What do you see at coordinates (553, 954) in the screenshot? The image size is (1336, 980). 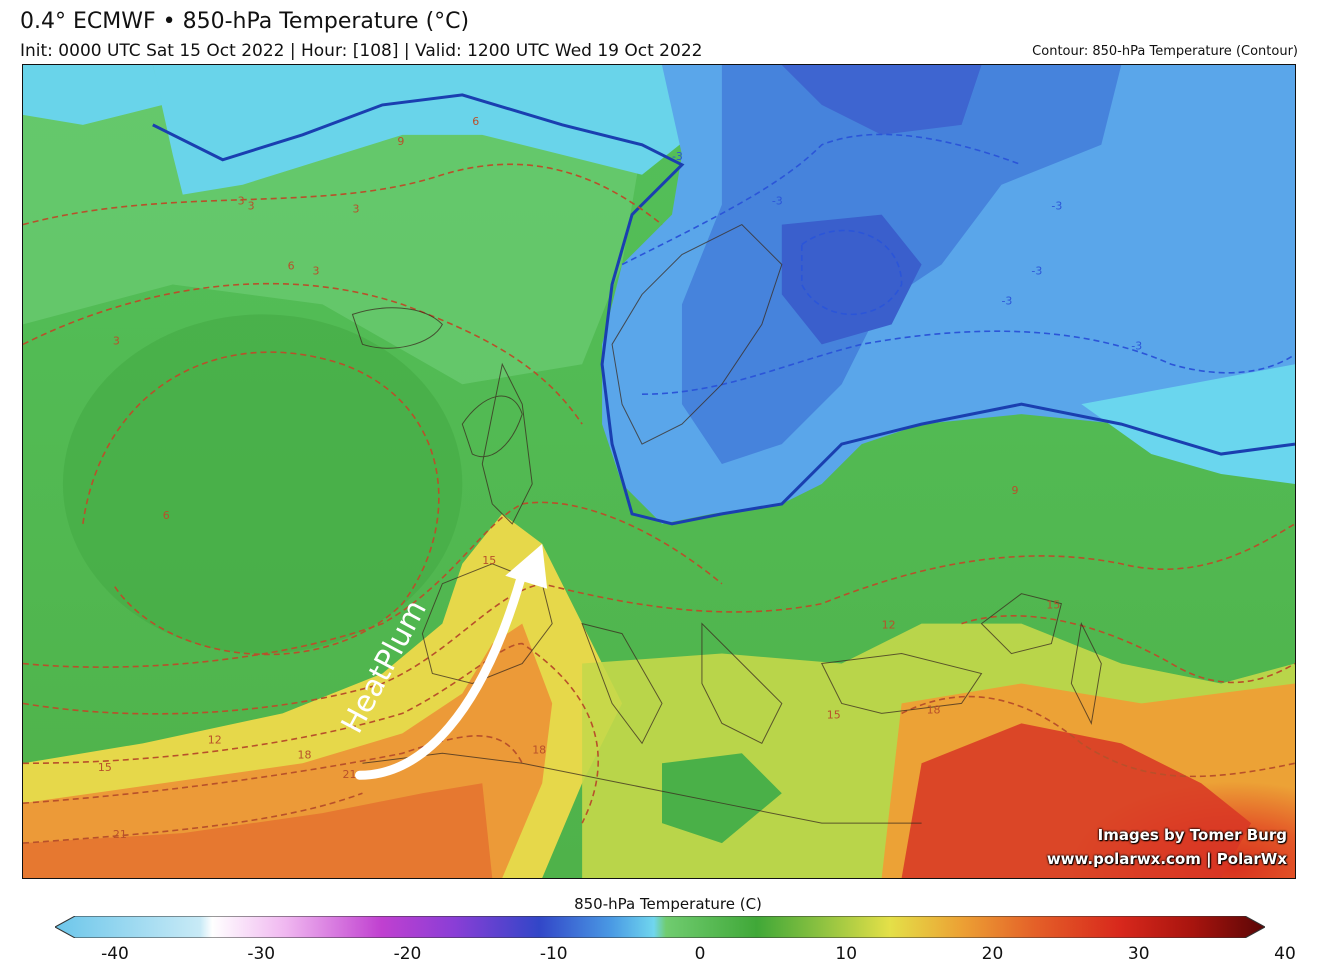 I see `colorbar-tick-label: -10` at bounding box center [553, 954].